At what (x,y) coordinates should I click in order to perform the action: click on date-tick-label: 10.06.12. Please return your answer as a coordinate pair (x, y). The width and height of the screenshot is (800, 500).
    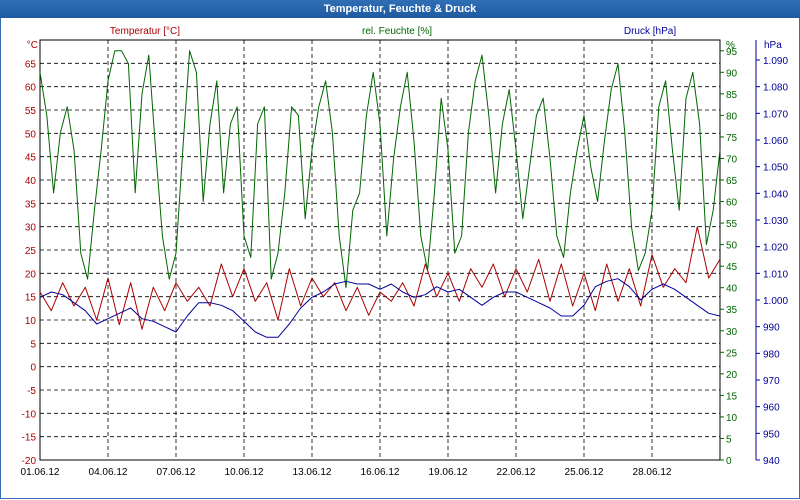
    Looking at the image, I should click on (244, 472).